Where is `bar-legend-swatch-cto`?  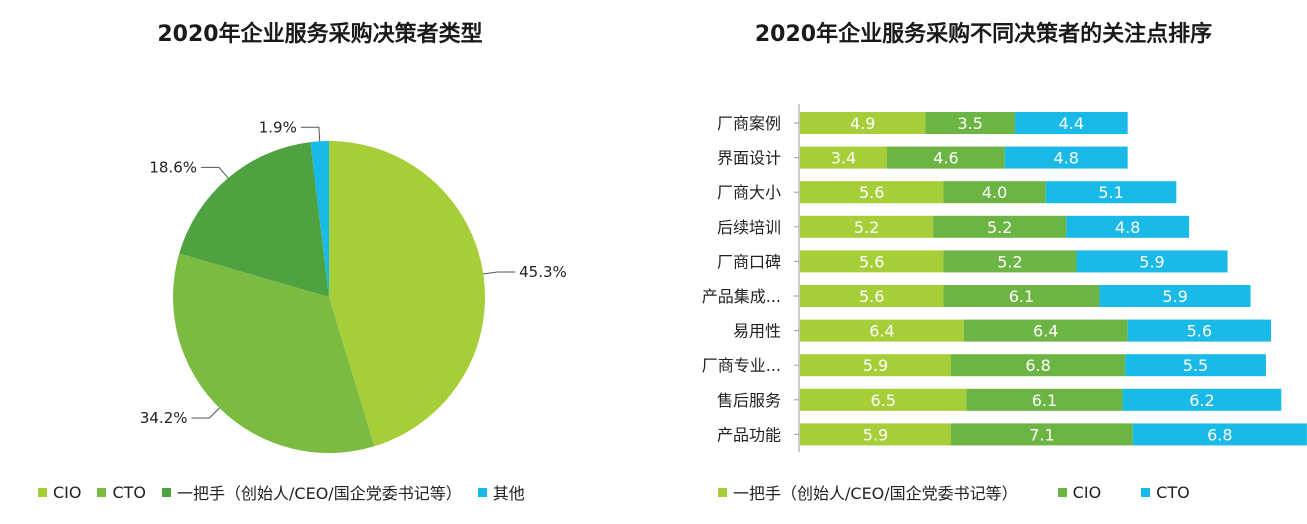
bar-legend-swatch-cto is located at coordinates (1146, 492).